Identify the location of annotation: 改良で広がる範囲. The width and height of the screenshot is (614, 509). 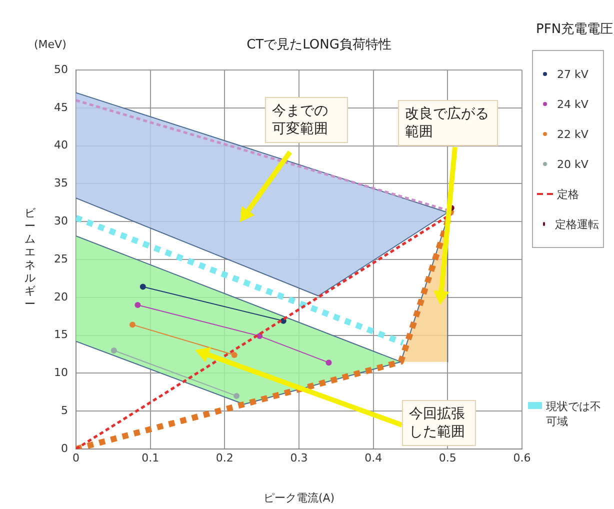
(448, 123).